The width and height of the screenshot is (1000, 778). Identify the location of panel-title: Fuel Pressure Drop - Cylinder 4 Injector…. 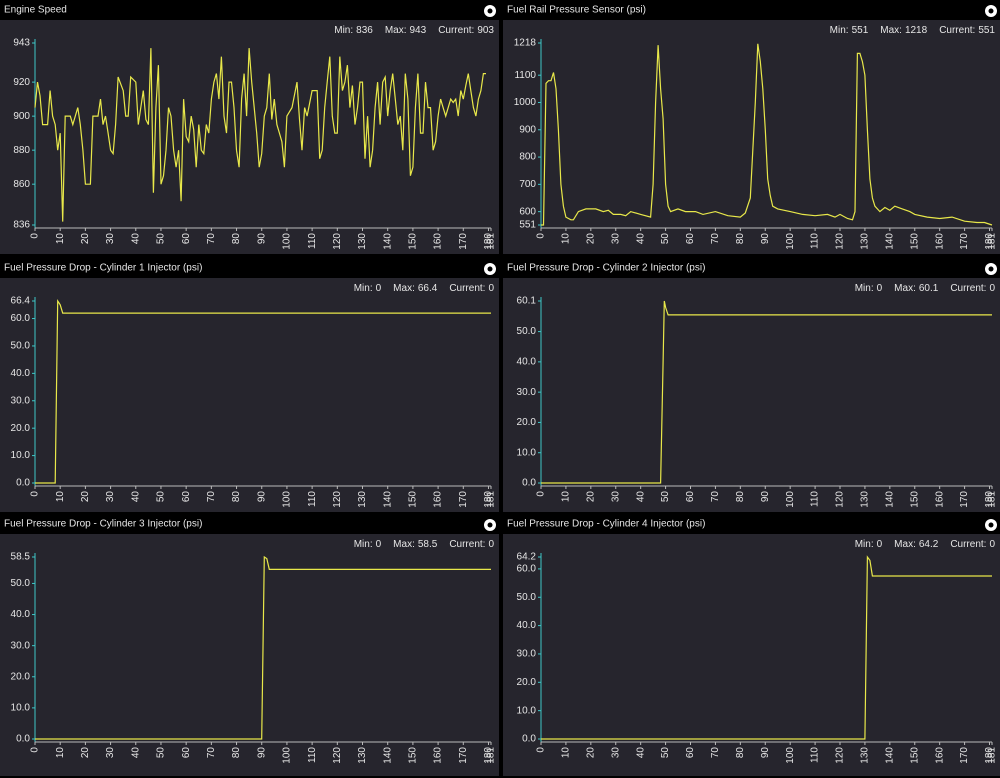
(606, 524).